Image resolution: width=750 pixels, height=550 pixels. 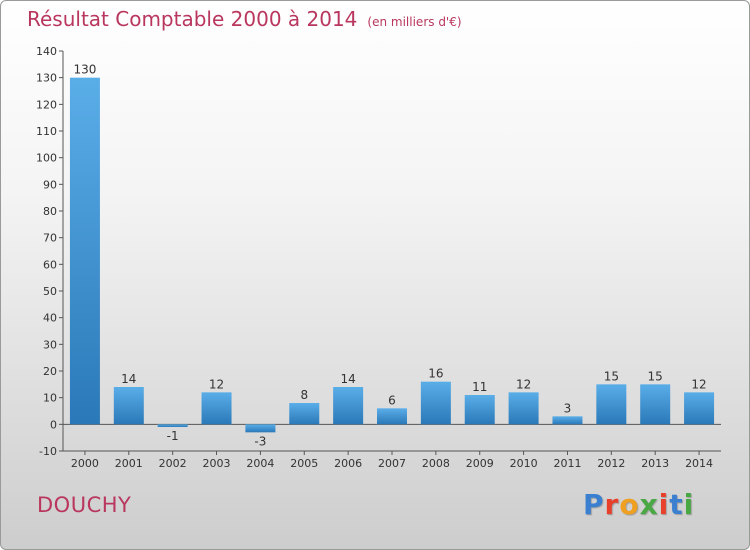 What do you see at coordinates (347, 379) in the screenshot?
I see `data-label-2006: 14` at bounding box center [347, 379].